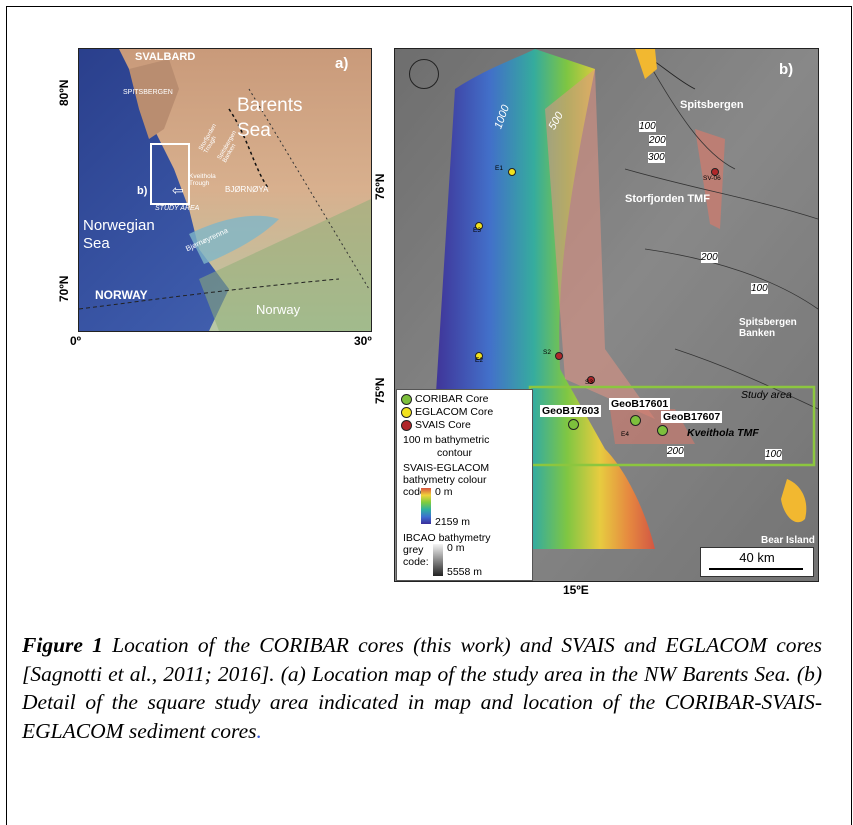 The width and height of the screenshot is (853, 825). I want to click on map-a-bjornoya: BJØRNØYA, so click(247, 189).